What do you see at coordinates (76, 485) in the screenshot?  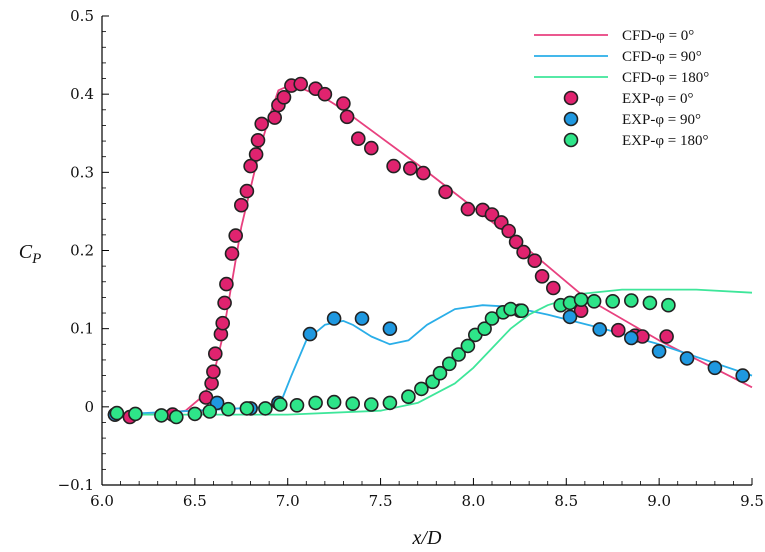 I see `y-tick-label: −0.1` at bounding box center [76, 485].